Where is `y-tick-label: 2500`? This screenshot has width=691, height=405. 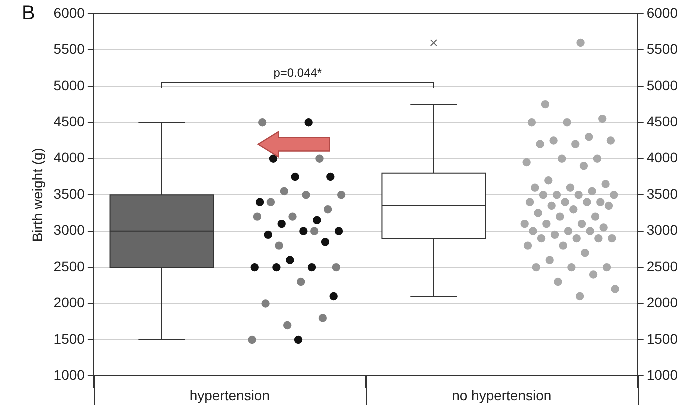
y-tick-label: 2500 is located at coordinates (70, 266).